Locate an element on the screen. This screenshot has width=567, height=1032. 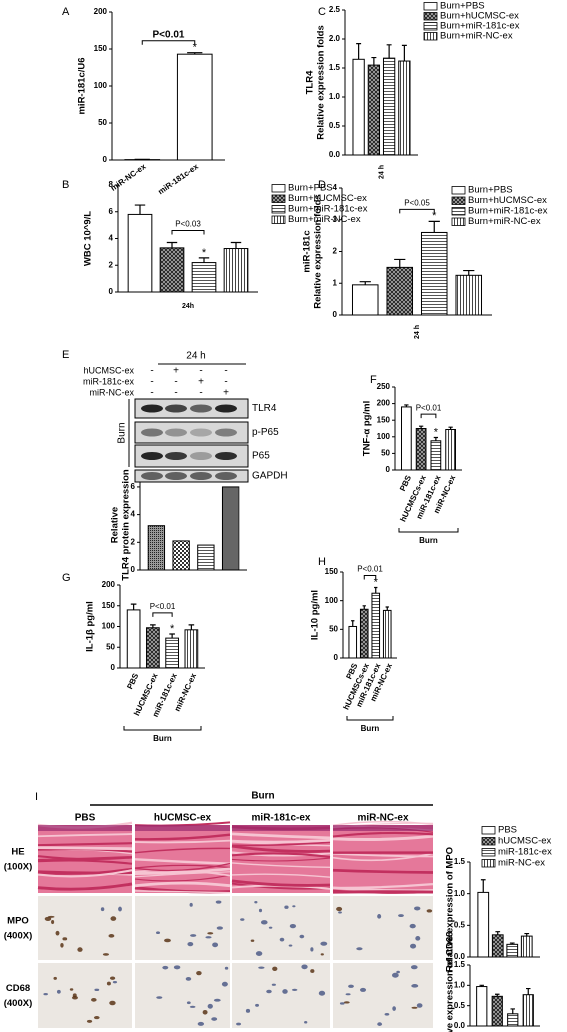
group-label: Burn is located at coordinates (262, 796).